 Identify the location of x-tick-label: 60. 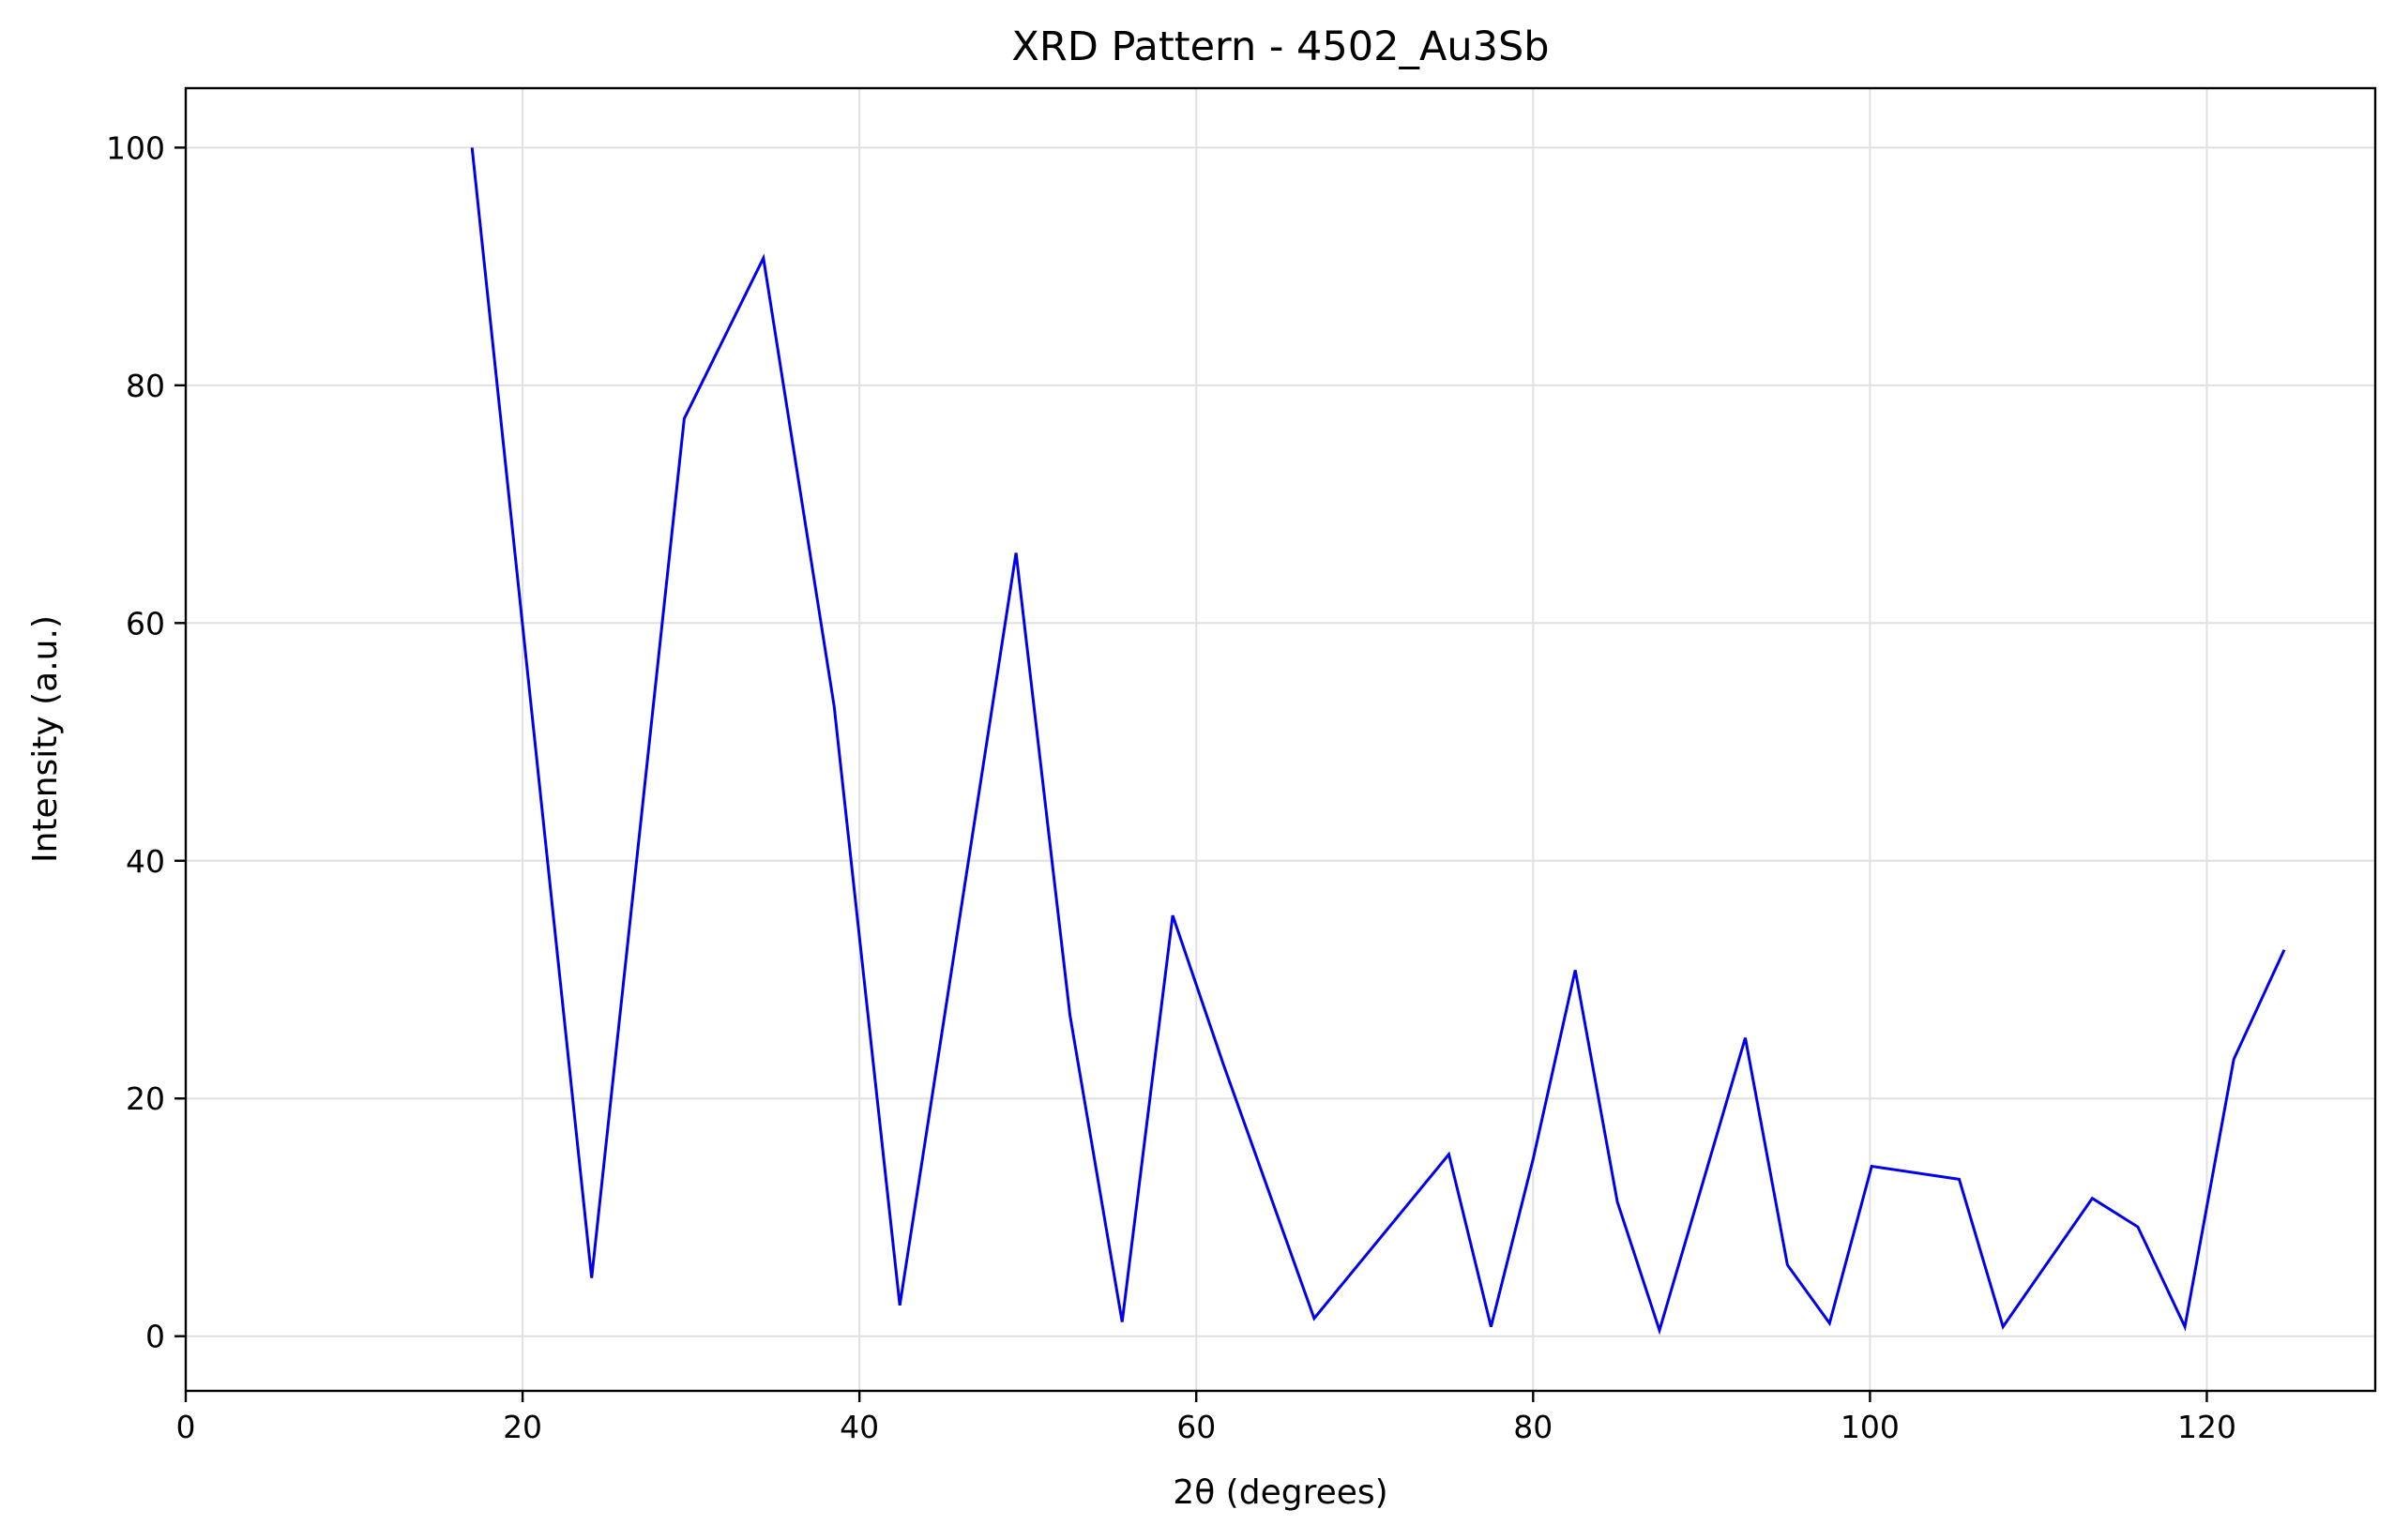
(1196, 1427).